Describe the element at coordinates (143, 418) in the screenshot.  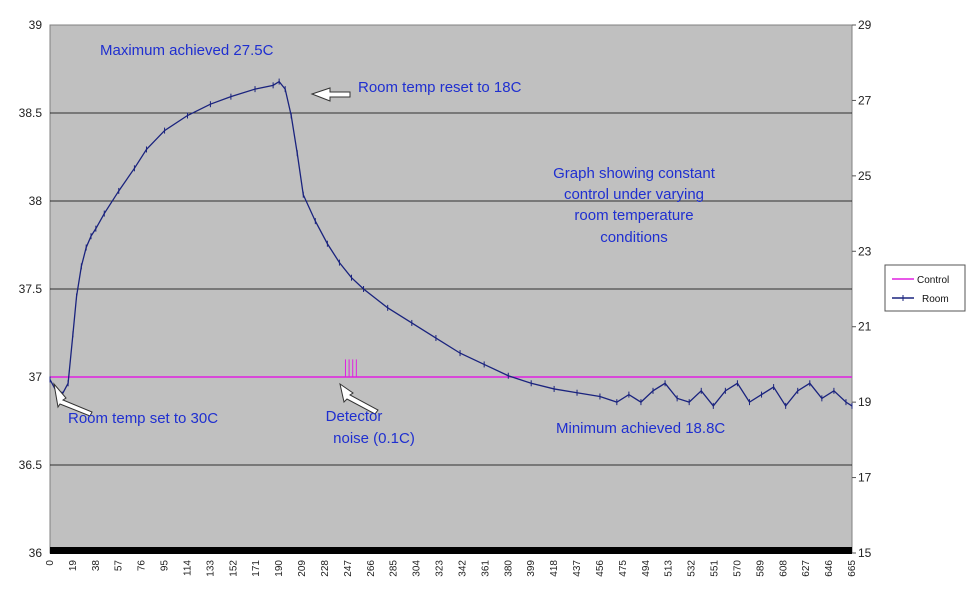
I see `annotation-set: Room temp set to 30C` at that location.